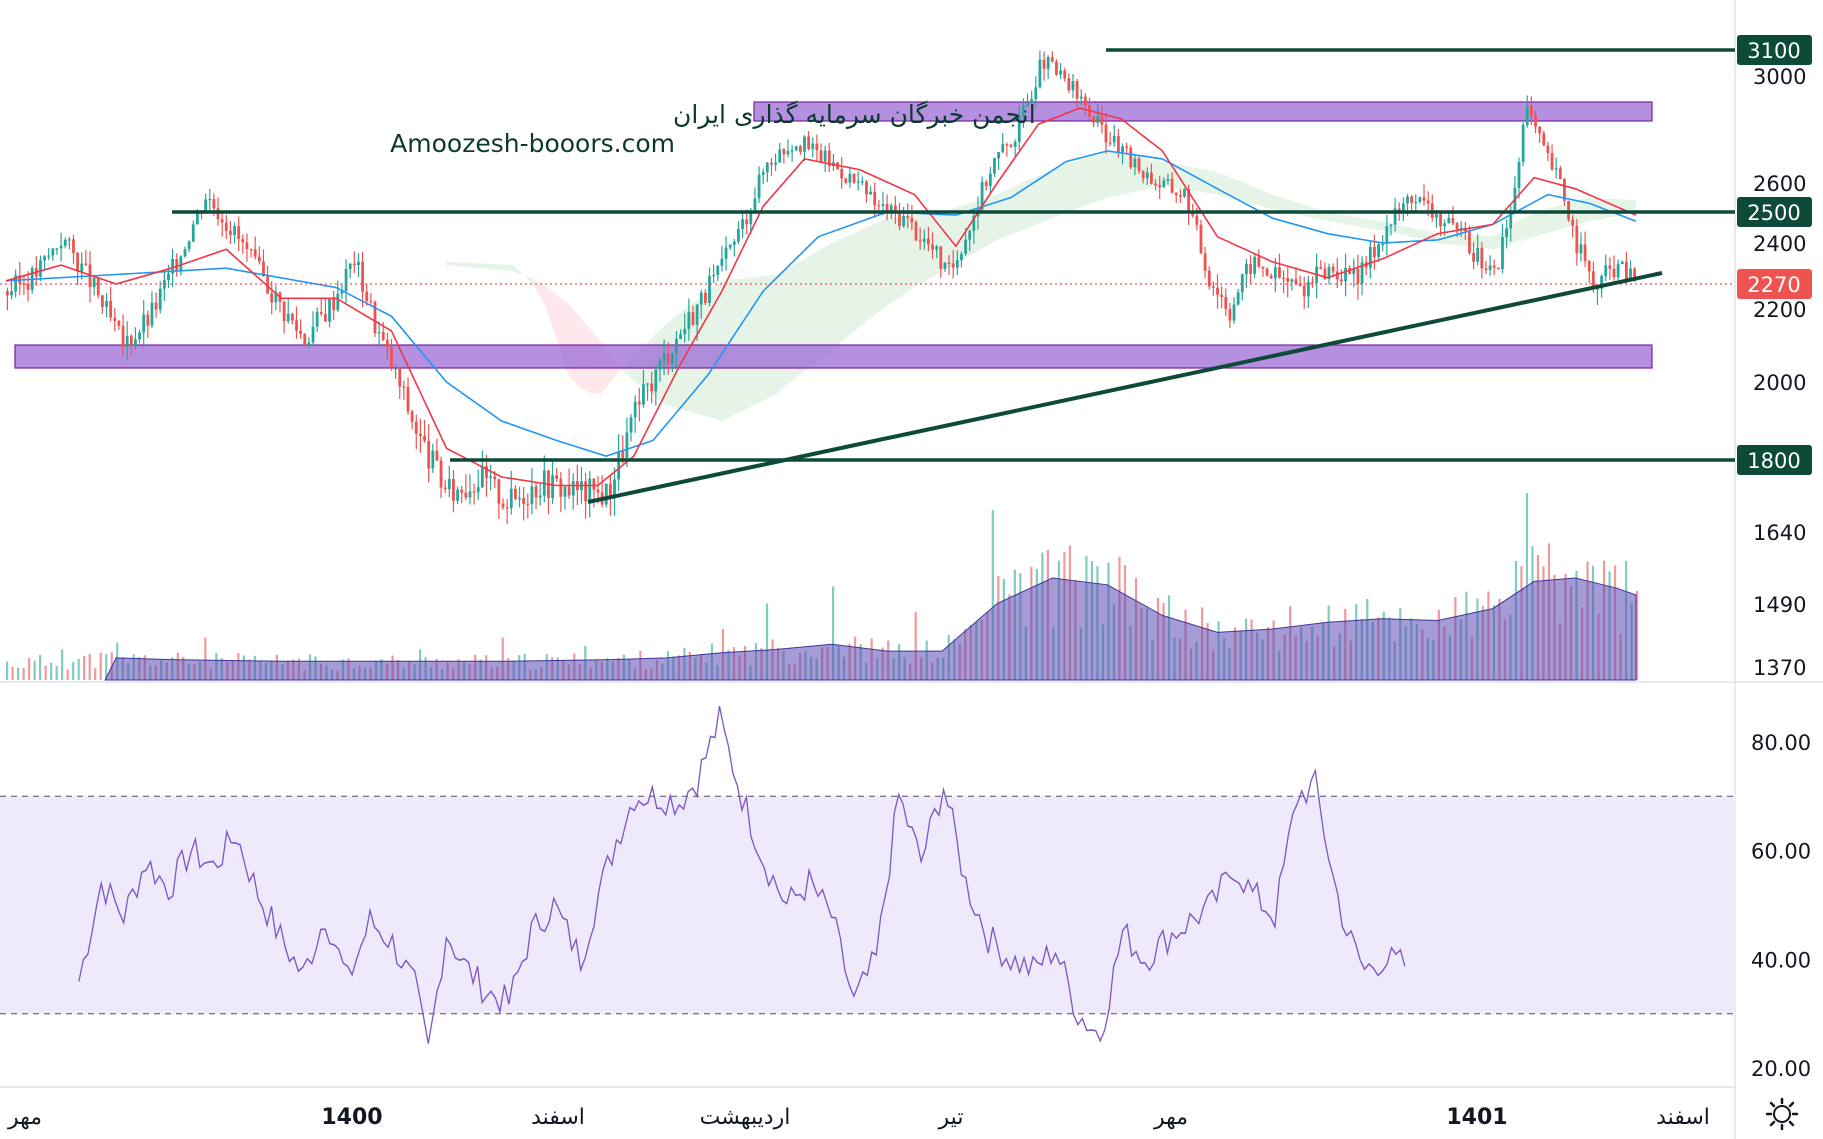 The height and width of the screenshot is (1139, 1823). Describe the element at coordinates (1781, 852) in the screenshot. I see `rsi-tick-label: 60.00` at that location.